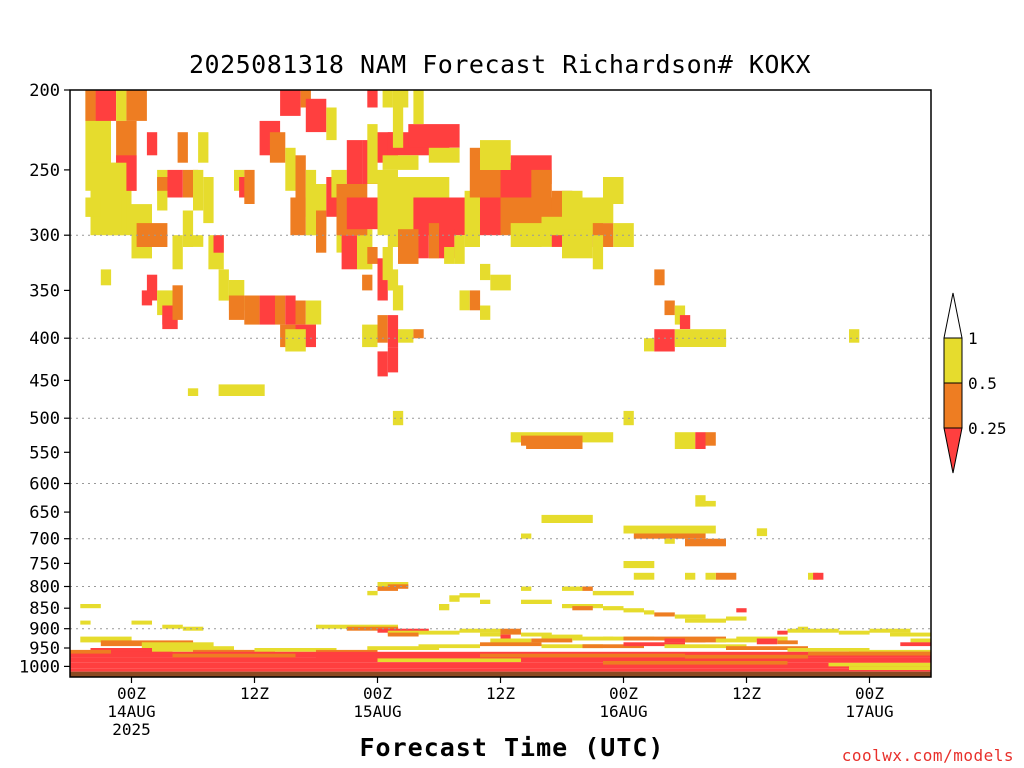  I want to click on x-tick-label: 00Z, so click(869, 693).